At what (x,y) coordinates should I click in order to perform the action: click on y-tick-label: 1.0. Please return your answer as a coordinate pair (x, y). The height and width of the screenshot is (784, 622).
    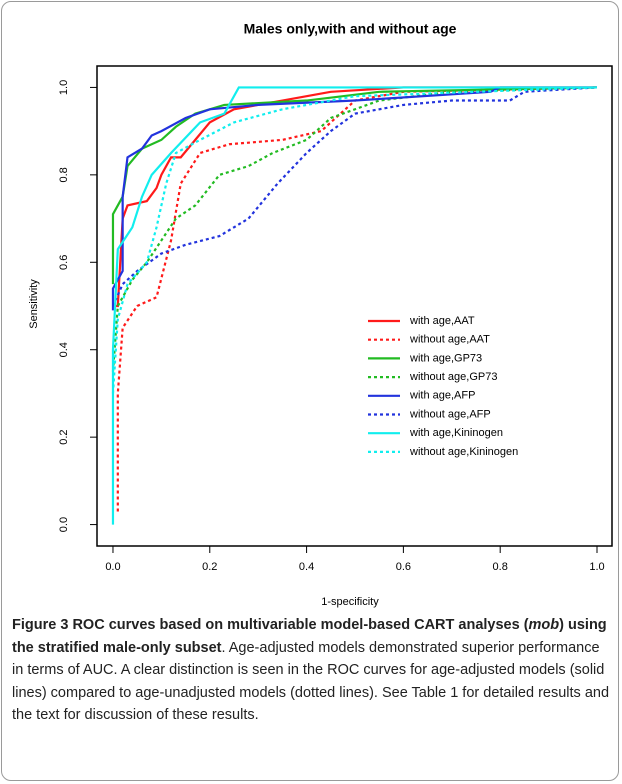
    Looking at the image, I should click on (64, 87).